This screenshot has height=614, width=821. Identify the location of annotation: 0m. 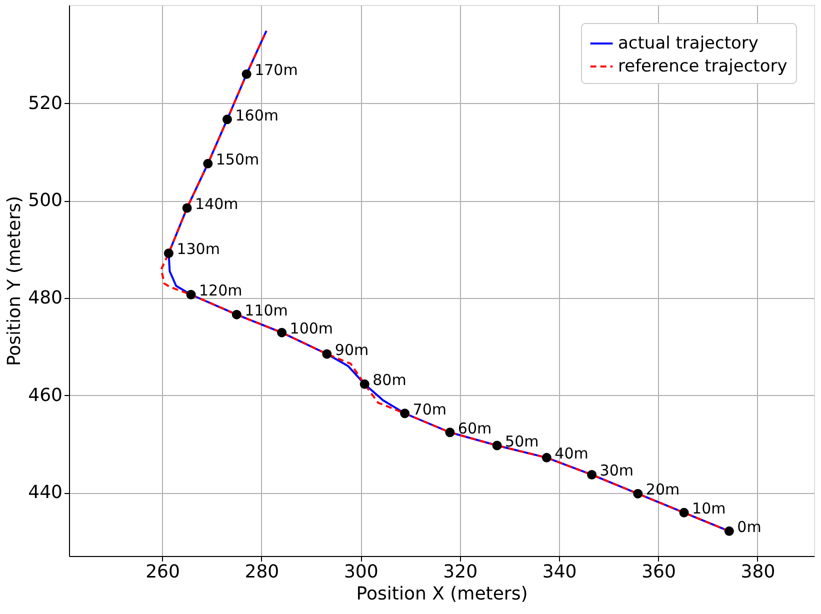
(749, 527).